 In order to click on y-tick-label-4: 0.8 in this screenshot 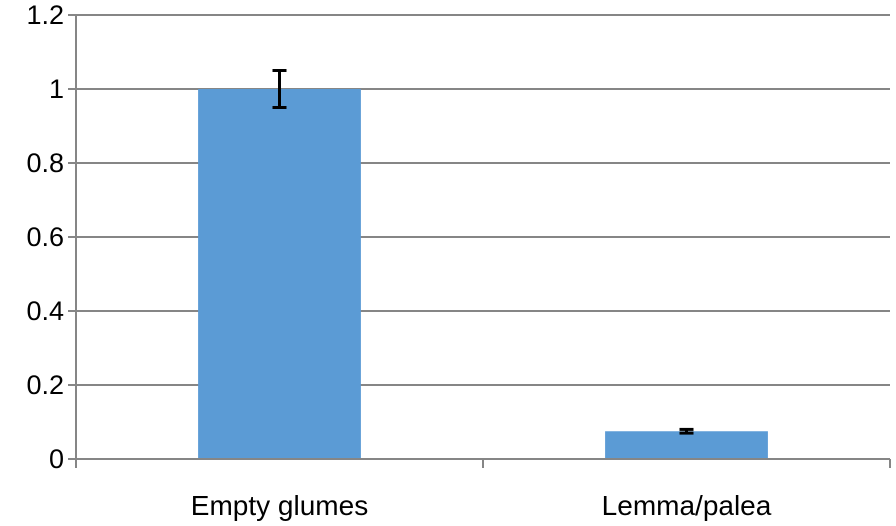, I will do `click(45, 163)`.